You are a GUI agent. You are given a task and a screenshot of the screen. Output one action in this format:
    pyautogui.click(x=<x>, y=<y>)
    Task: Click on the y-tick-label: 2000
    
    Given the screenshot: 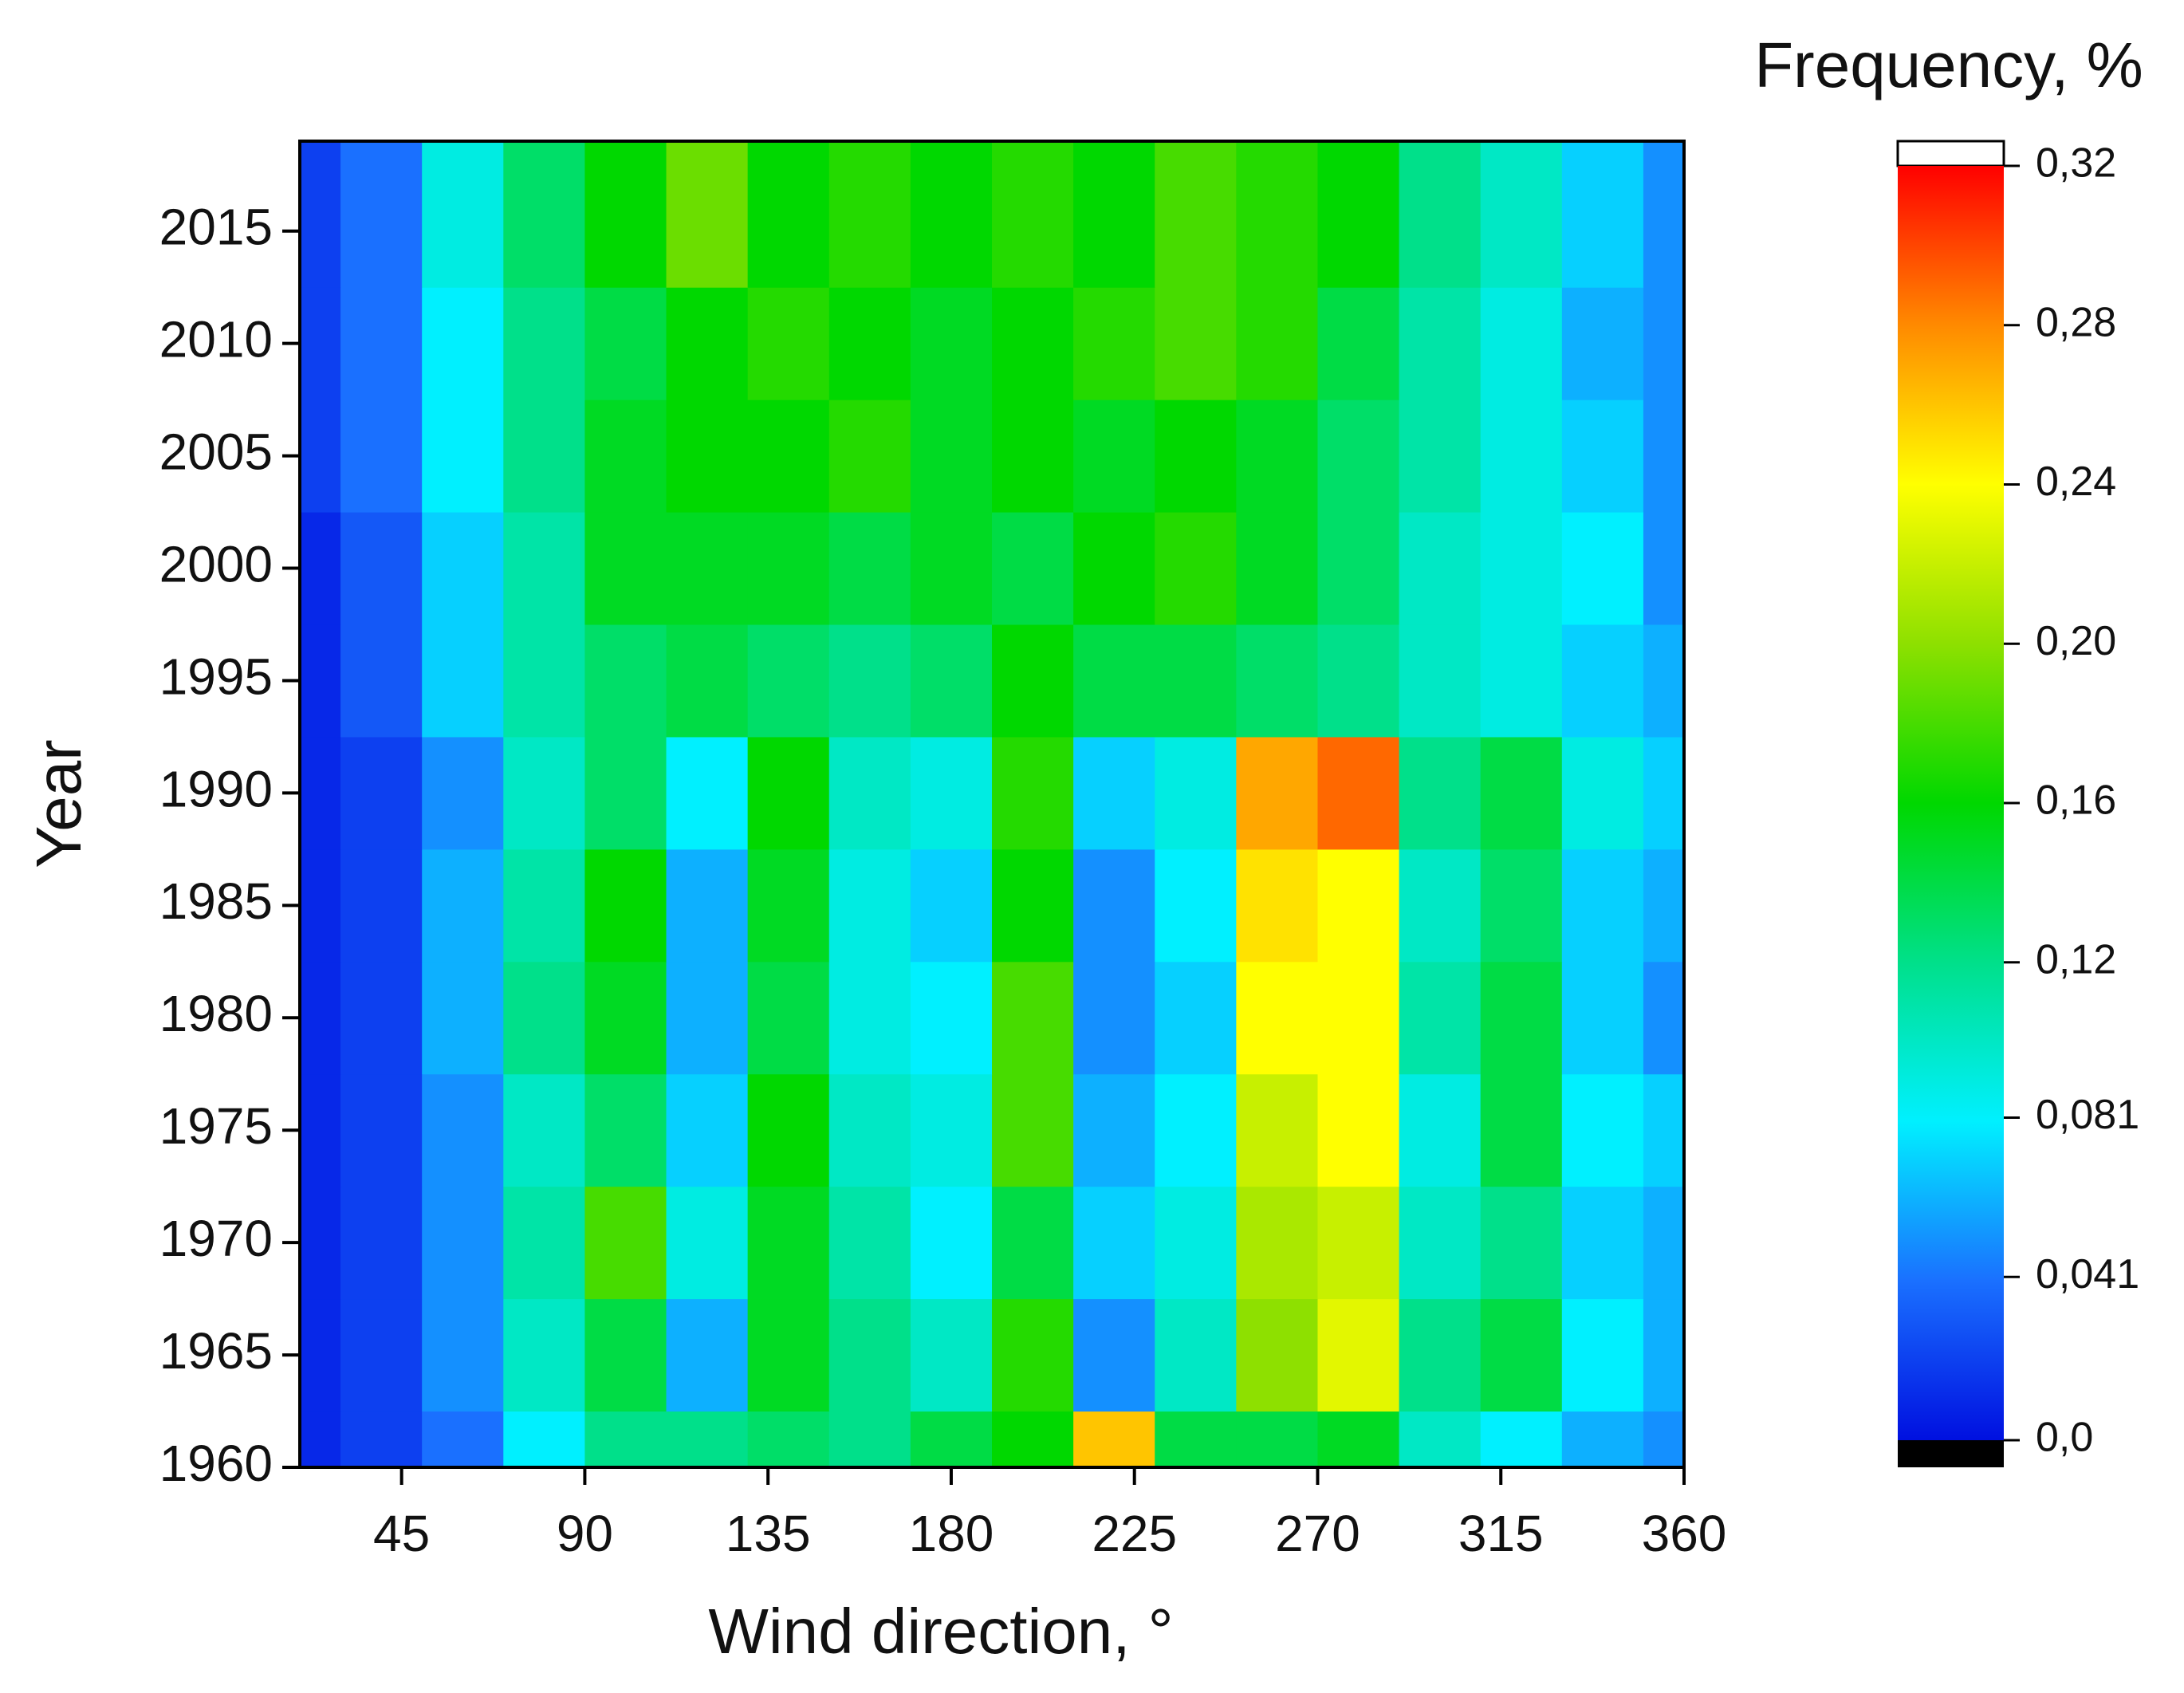 What is the action you would take?
    pyautogui.click(x=216, y=564)
    